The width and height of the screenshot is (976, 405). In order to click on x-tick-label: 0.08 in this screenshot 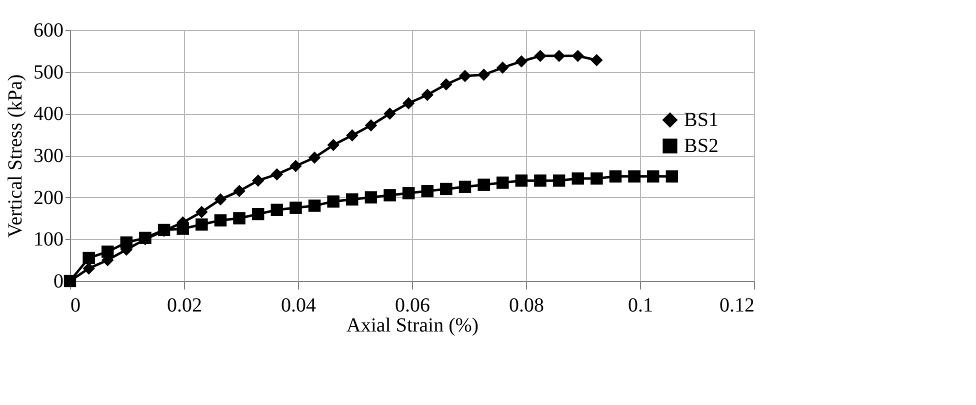, I will do `click(526, 305)`.